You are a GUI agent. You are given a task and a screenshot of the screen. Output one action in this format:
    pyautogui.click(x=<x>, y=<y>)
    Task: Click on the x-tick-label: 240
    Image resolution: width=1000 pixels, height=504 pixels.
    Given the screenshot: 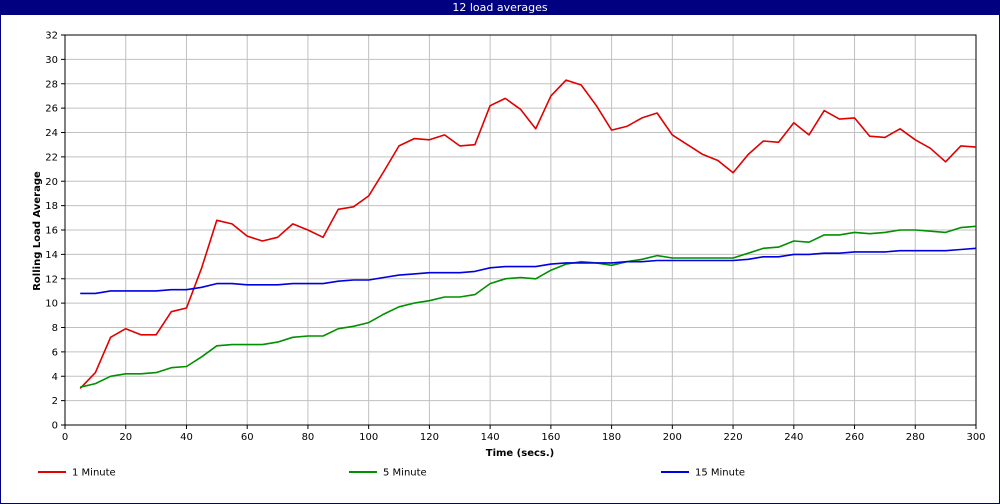 What is the action you would take?
    pyautogui.click(x=793, y=437)
    